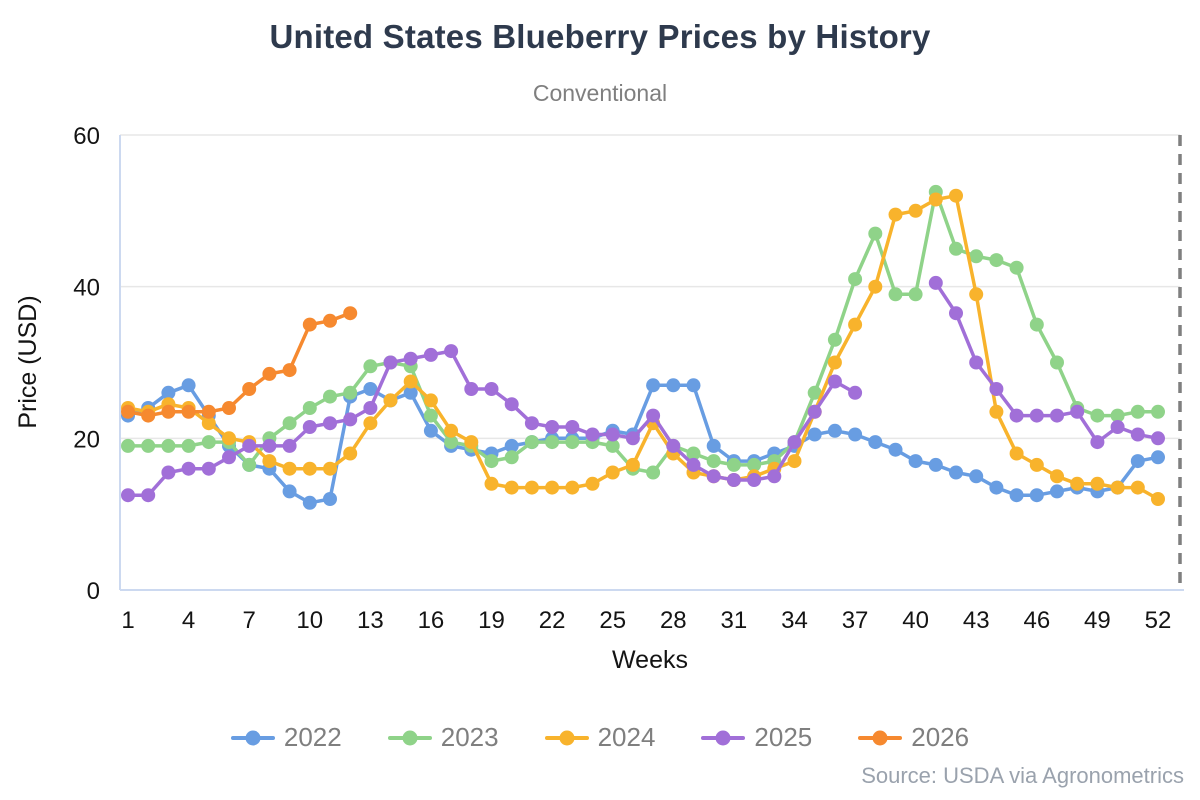  I want to click on y-axis-label: Price (USD), so click(28, 361).